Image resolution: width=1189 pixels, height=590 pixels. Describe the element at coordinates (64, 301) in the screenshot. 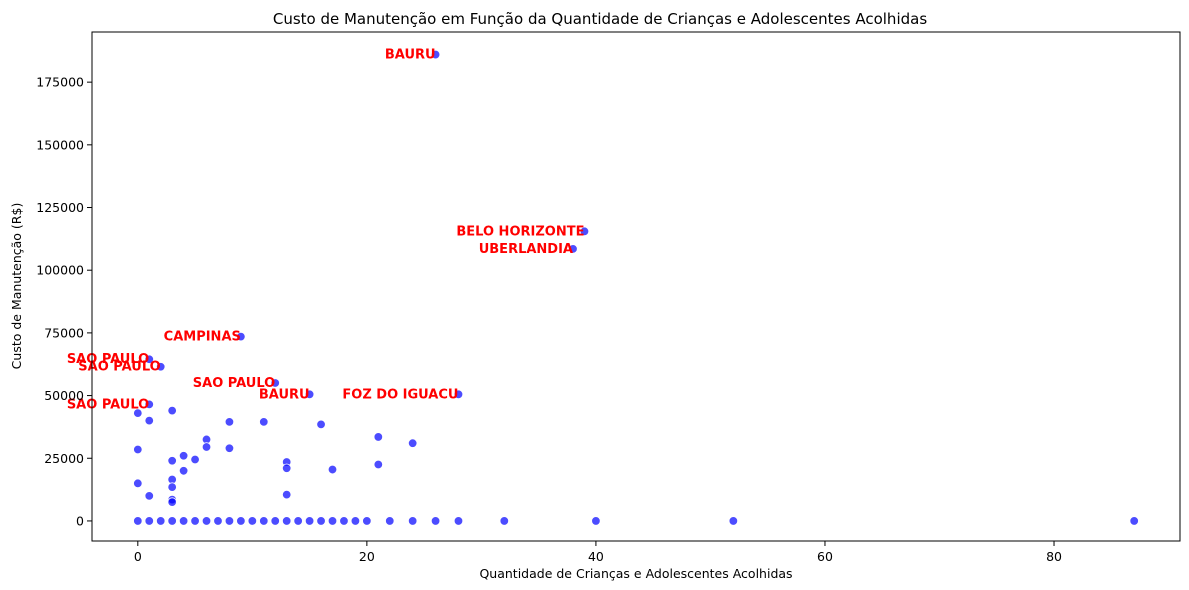

I see `y-axis: 0 25000 50000 75000 100000 125000 150000 175000` at that location.